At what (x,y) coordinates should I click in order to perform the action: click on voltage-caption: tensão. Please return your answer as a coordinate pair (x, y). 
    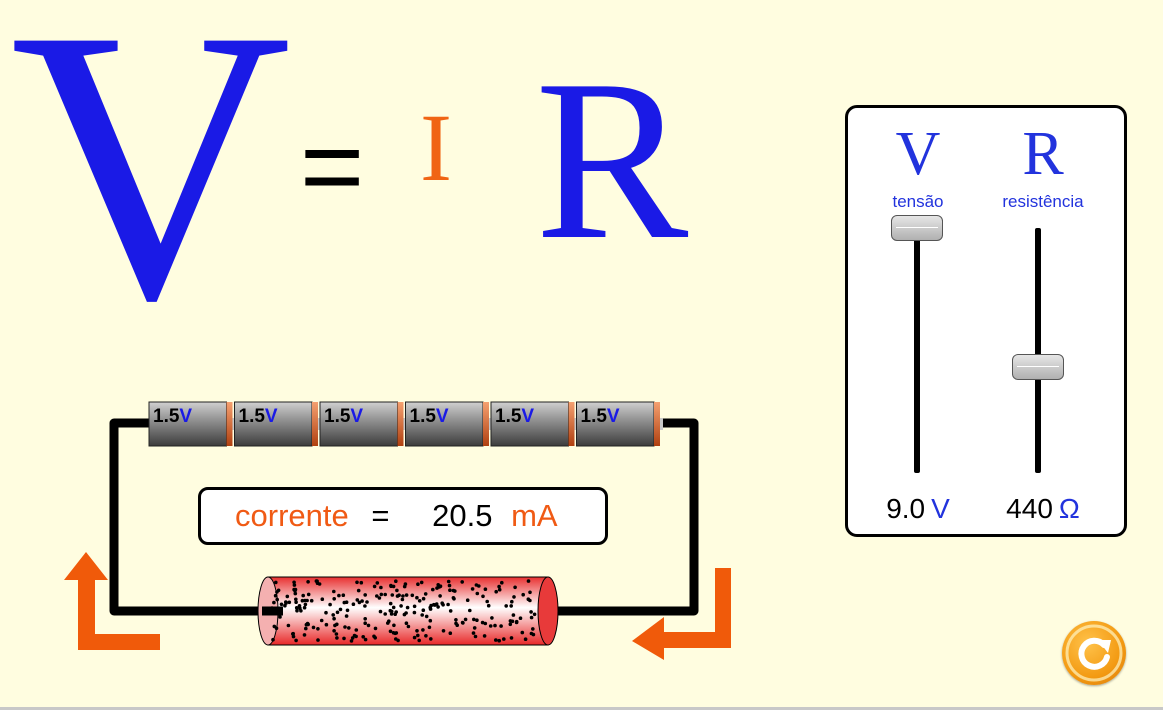
    Looking at the image, I should click on (918, 201).